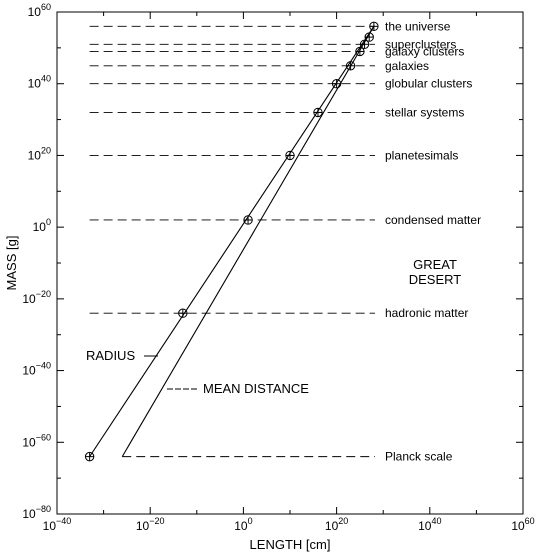  Describe the element at coordinates (420, 44) in the screenshot. I see `level-label: superclusters` at that location.